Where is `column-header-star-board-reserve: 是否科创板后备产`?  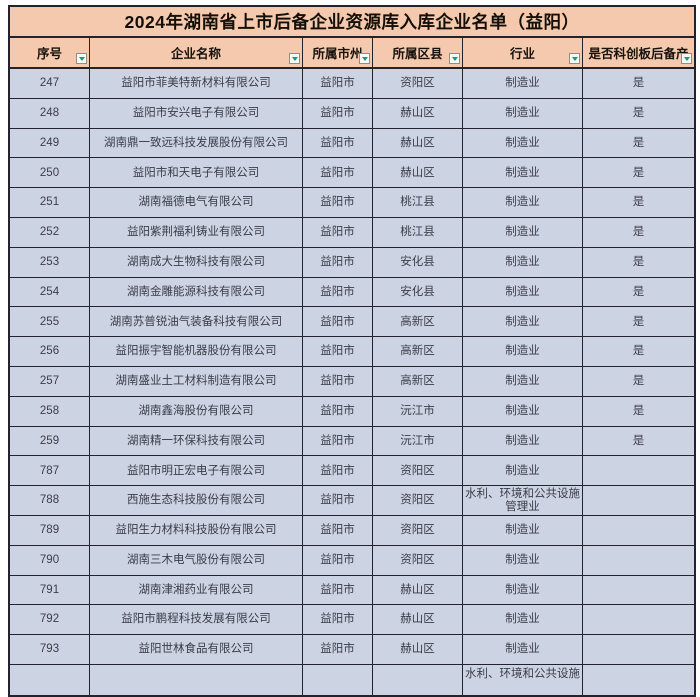 column-header-star-board-reserve: 是否科创板后备产 is located at coordinates (638, 52).